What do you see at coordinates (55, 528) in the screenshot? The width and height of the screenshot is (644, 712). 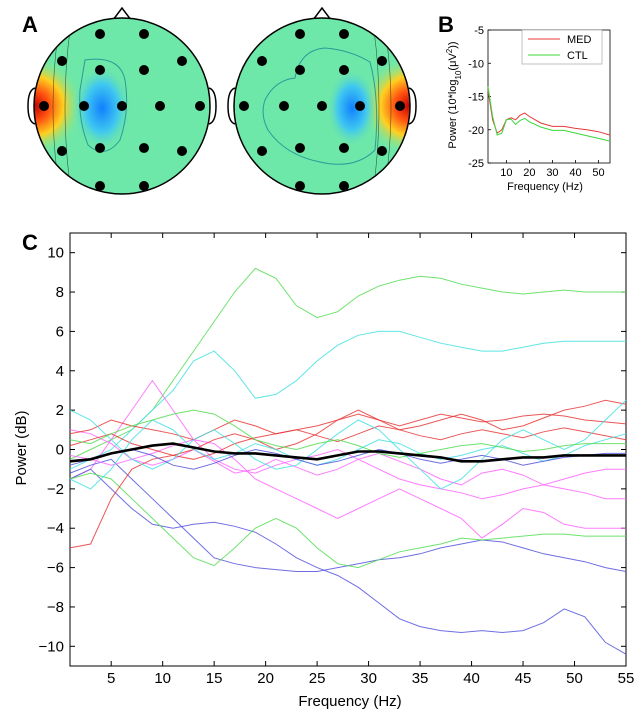 I see `y-tick-label: −4` at bounding box center [55, 528].